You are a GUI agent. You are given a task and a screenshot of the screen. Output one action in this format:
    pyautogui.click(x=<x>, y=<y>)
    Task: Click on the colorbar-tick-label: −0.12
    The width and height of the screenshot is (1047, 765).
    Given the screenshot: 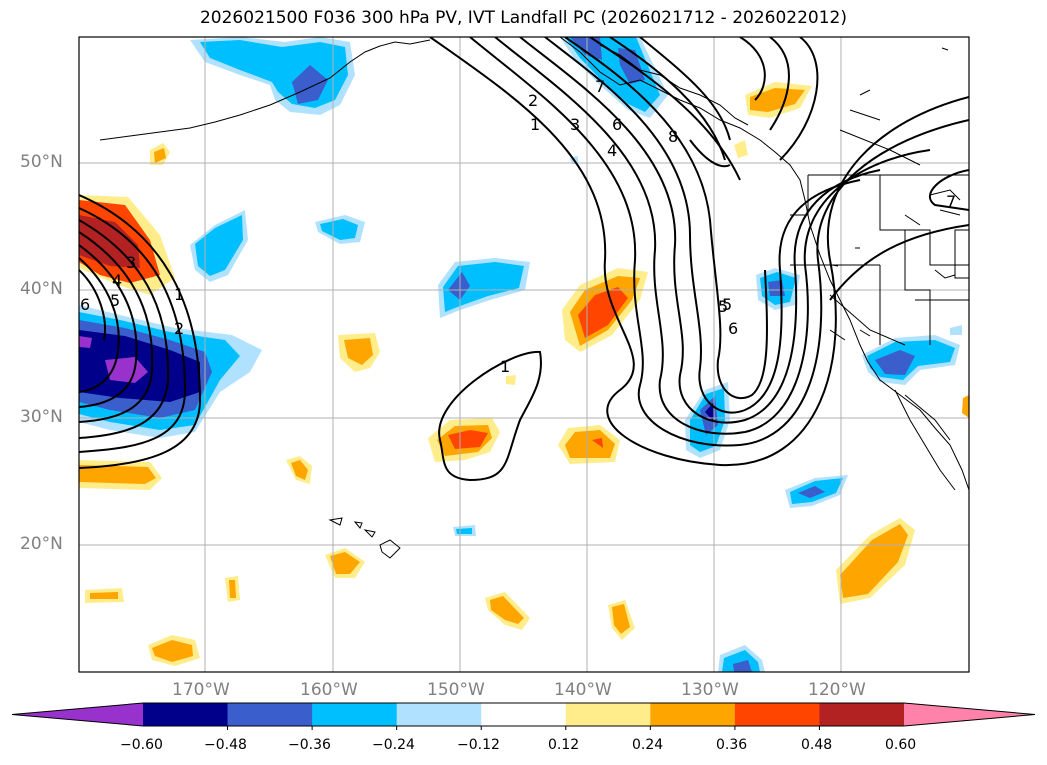 What is the action you would take?
    pyautogui.click(x=478, y=745)
    